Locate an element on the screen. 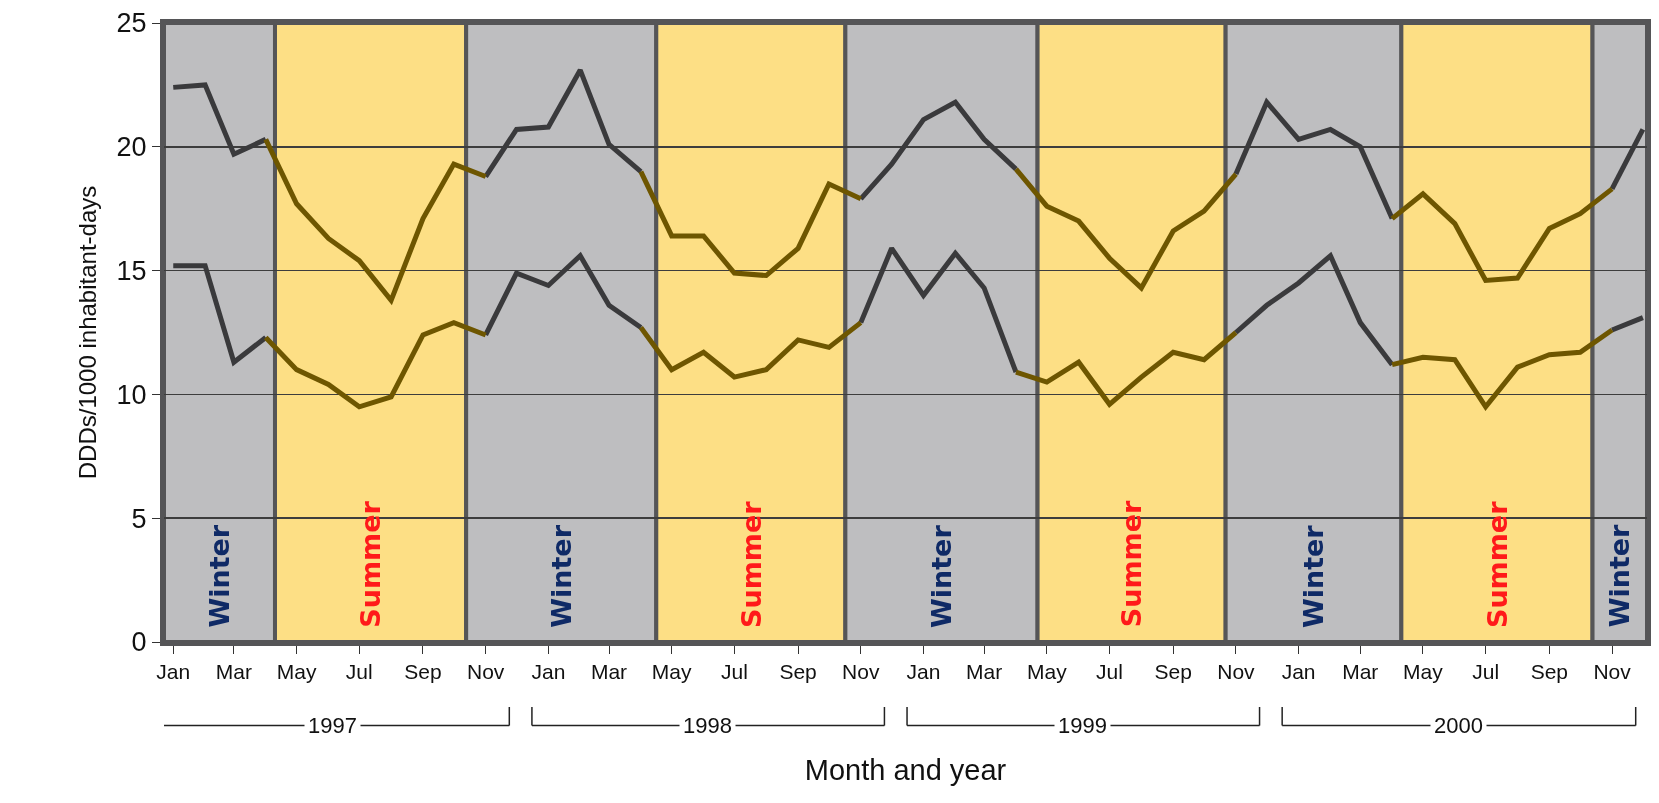  y-tick-label: 10 is located at coordinates (131, 394).